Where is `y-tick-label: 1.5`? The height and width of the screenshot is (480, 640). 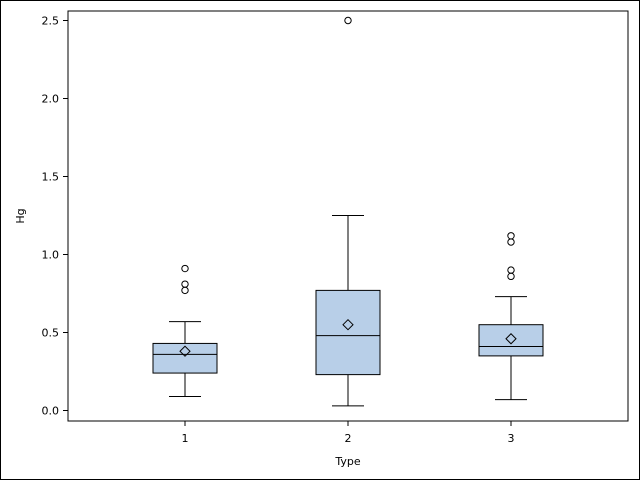
y-tick-label: 1.5 is located at coordinates (51, 177).